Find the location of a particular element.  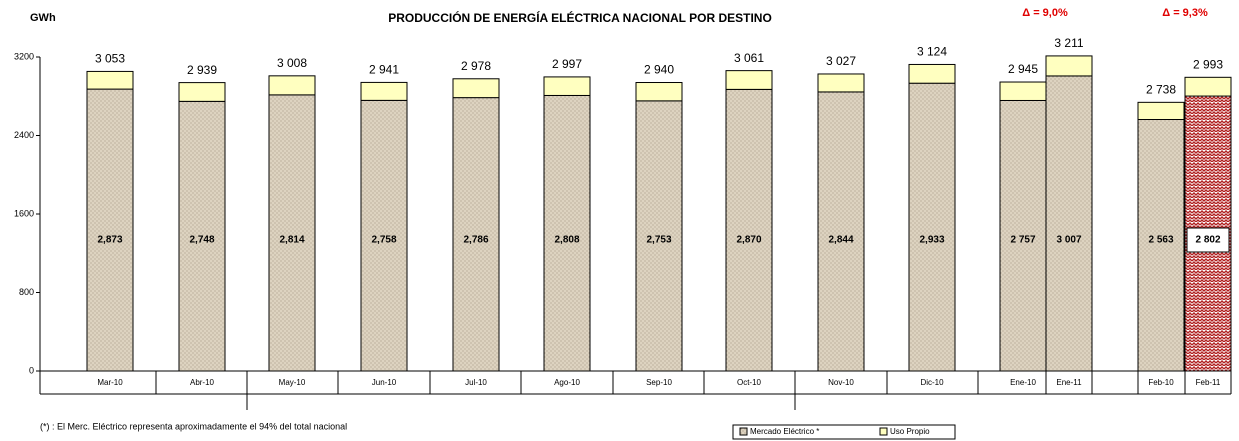

legend-label: Uso Propio is located at coordinates (910, 431).